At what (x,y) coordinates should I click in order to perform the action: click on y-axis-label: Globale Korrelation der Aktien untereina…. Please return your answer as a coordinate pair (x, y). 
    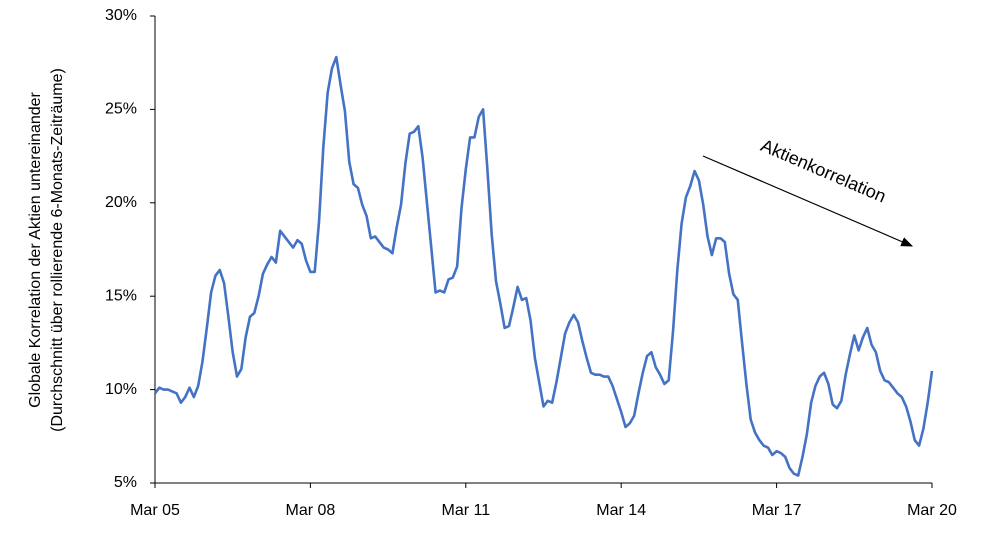
    Looking at the image, I should click on (35, 249).